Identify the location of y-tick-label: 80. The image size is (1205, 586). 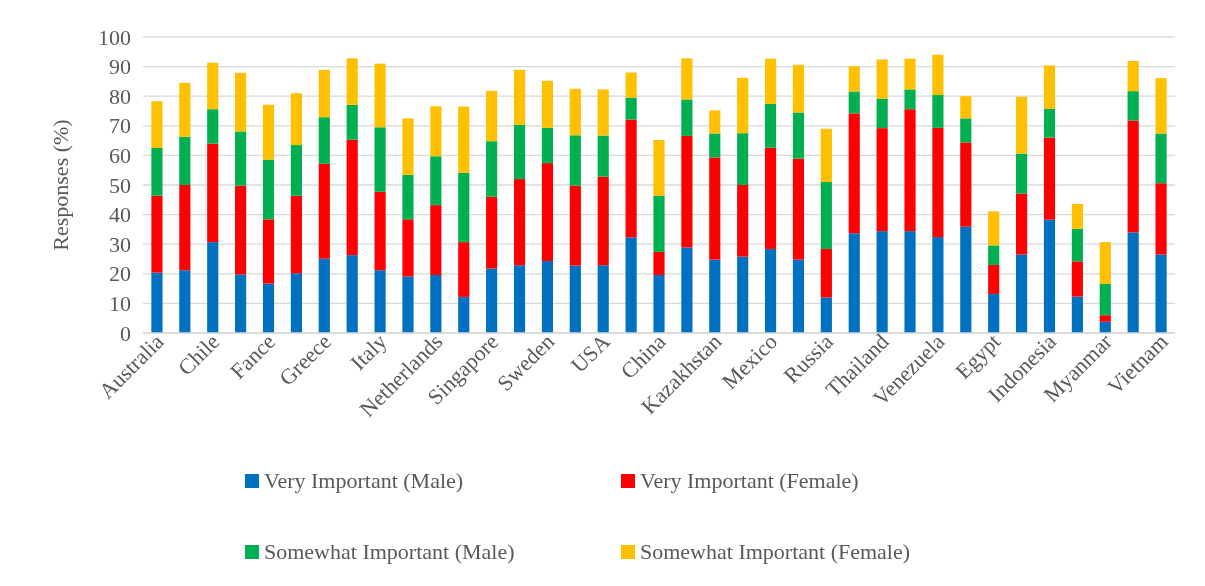
(120, 96).